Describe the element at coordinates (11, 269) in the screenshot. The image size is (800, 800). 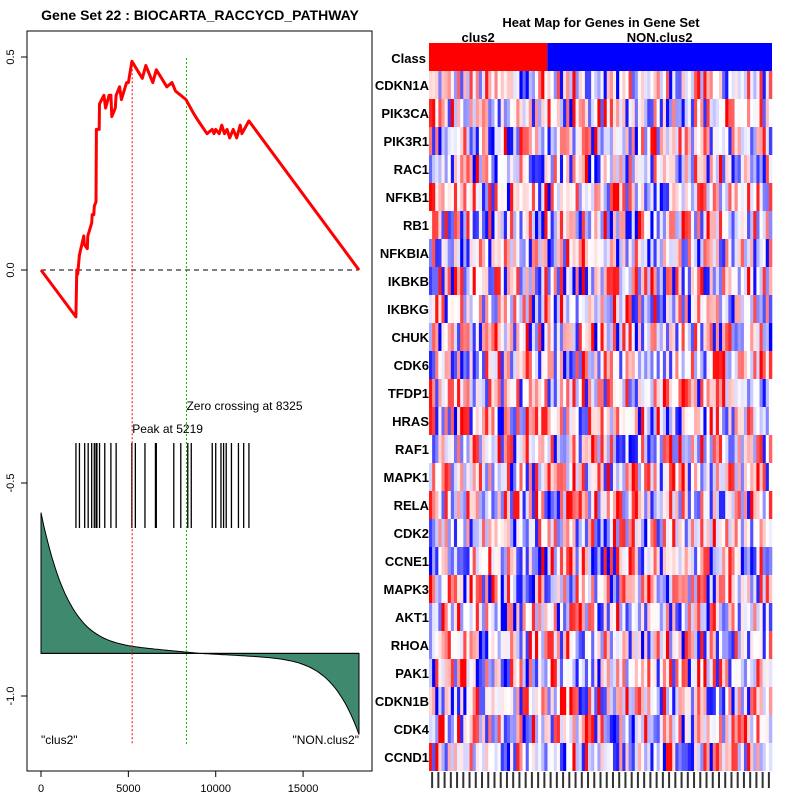
I see `y-tick-label: 0.0` at that location.